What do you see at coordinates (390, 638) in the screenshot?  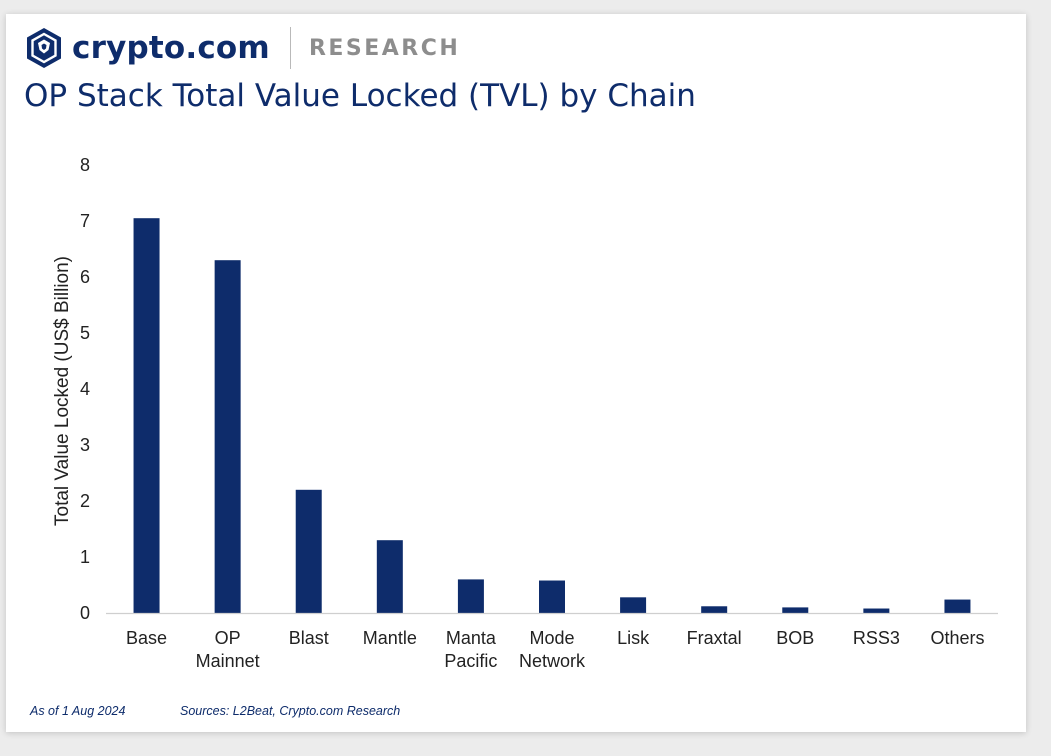 I see `x-tick-label: Mantle` at bounding box center [390, 638].